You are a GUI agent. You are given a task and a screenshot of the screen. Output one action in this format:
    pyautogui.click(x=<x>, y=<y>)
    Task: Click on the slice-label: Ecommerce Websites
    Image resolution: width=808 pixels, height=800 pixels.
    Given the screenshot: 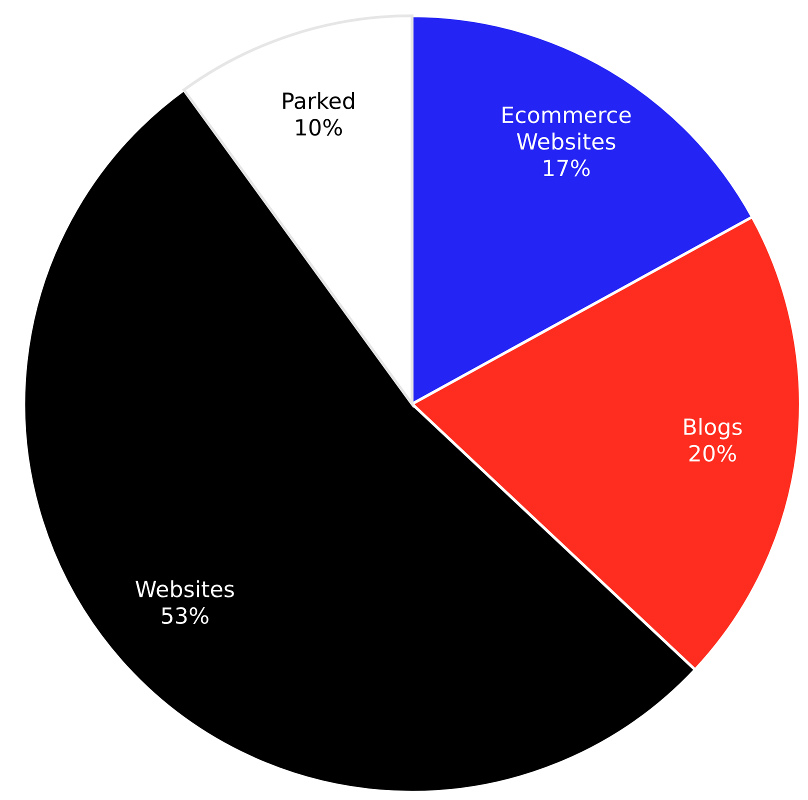 What is the action you would take?
    pyautogui.click(x=566, y=128)
    